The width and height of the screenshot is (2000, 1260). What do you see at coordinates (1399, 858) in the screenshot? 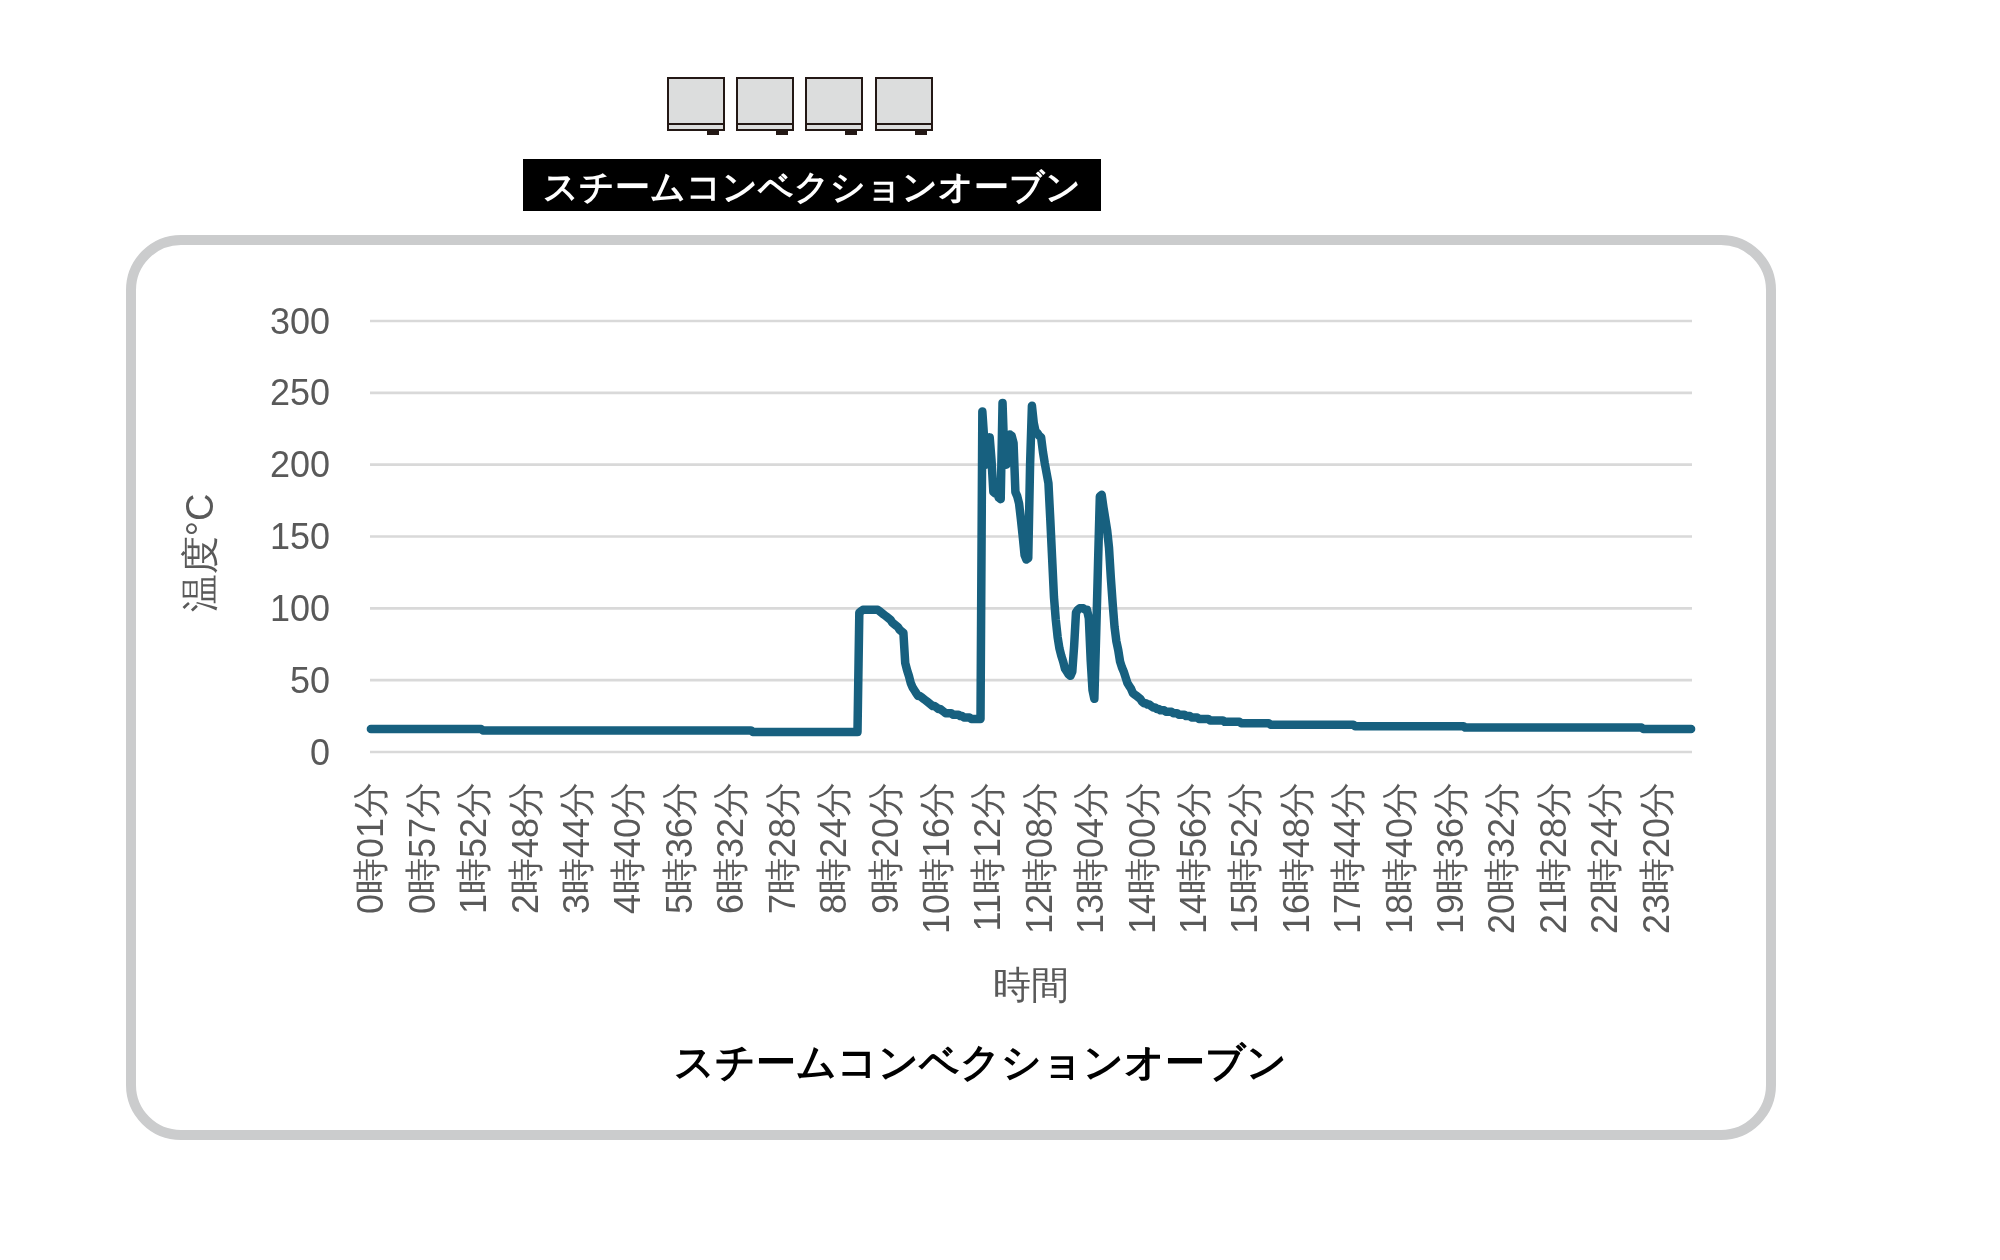
I see `x-tick-label: 18時40分` at bounding box center [1399, 858].